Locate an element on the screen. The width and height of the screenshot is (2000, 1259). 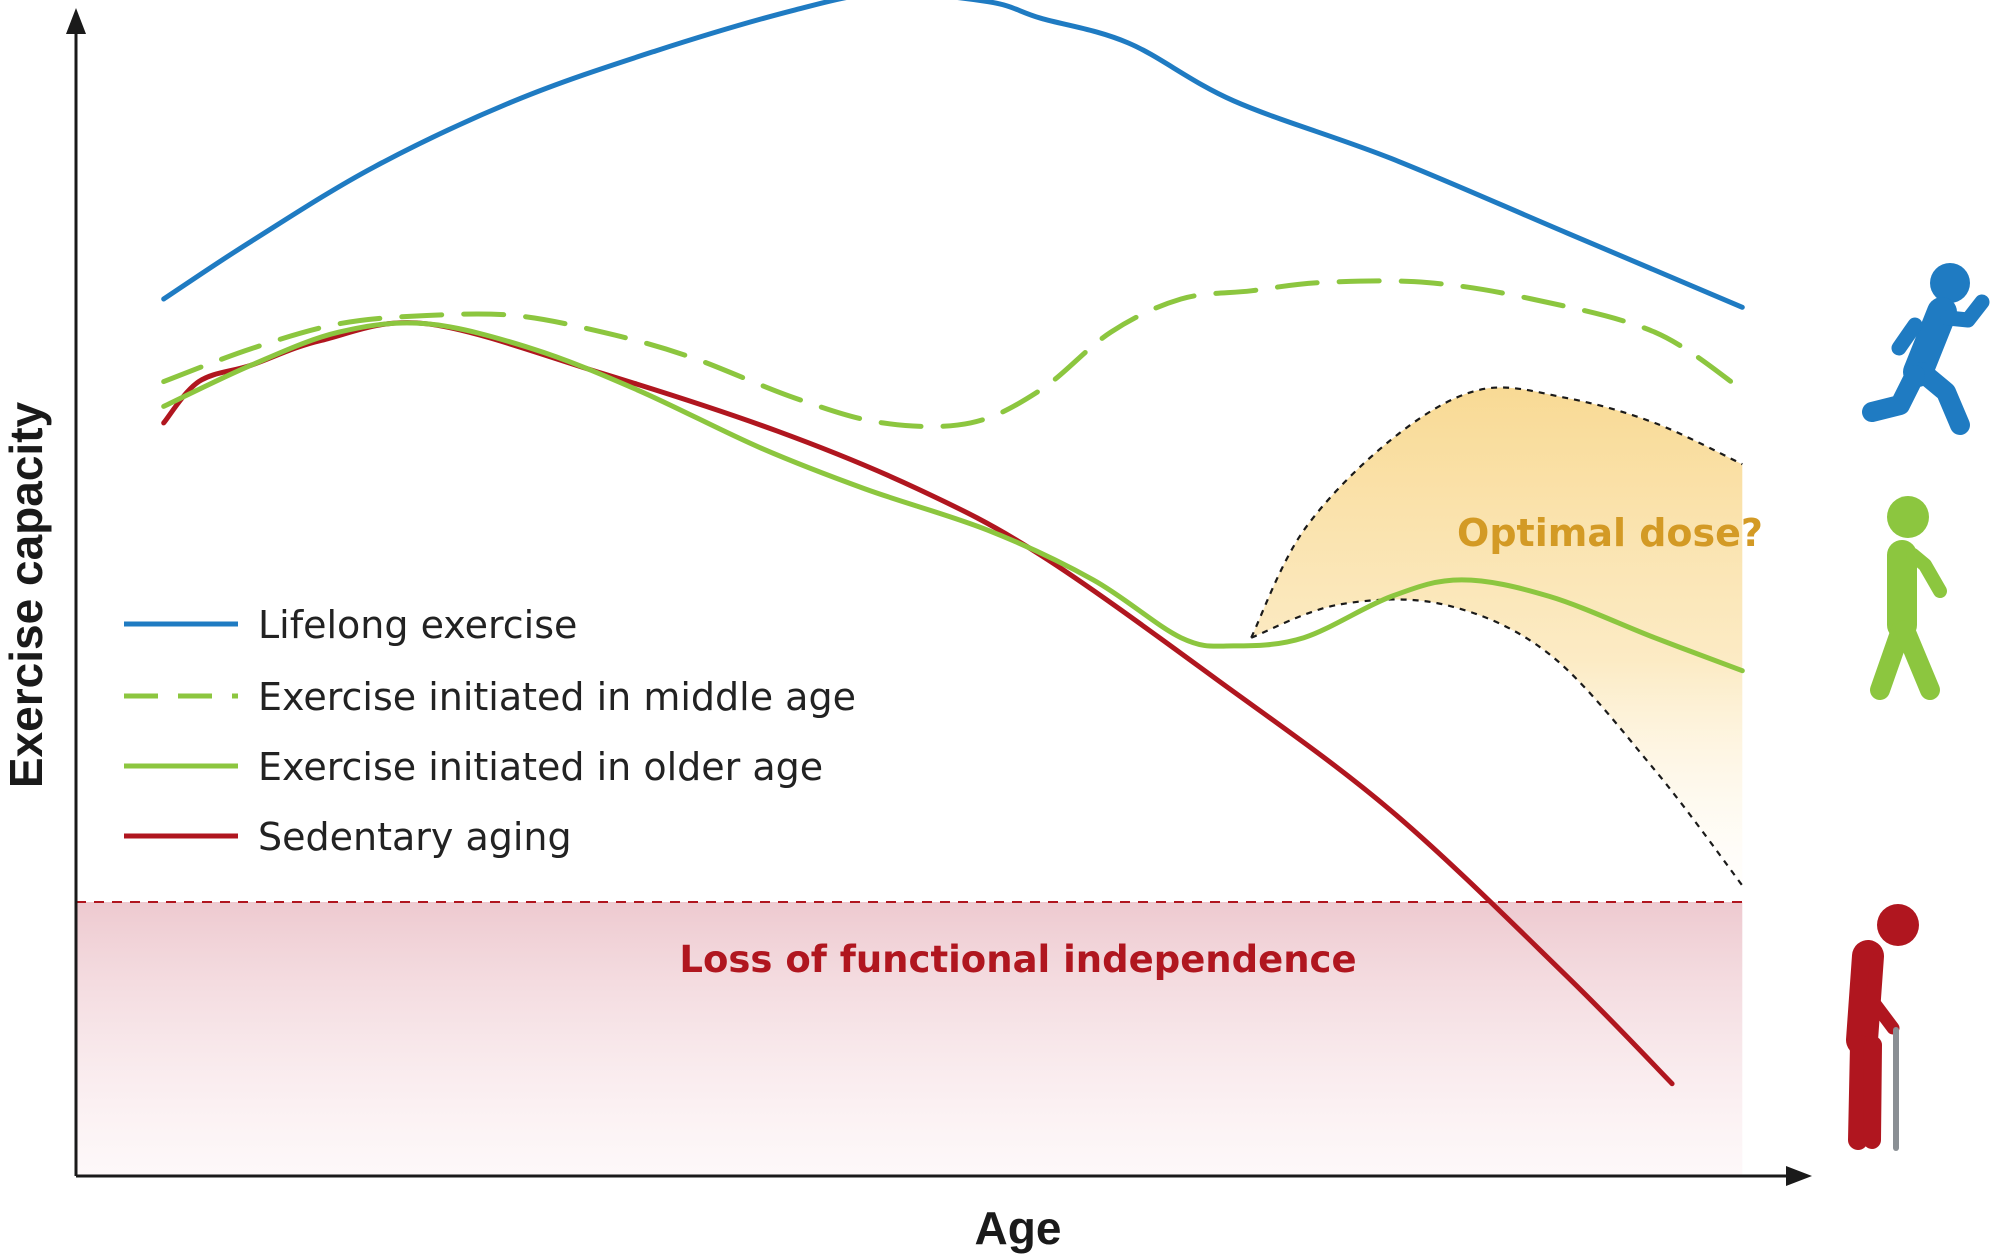
elderly-person-with-cane-icon is located at coordinates (1882, 1027).